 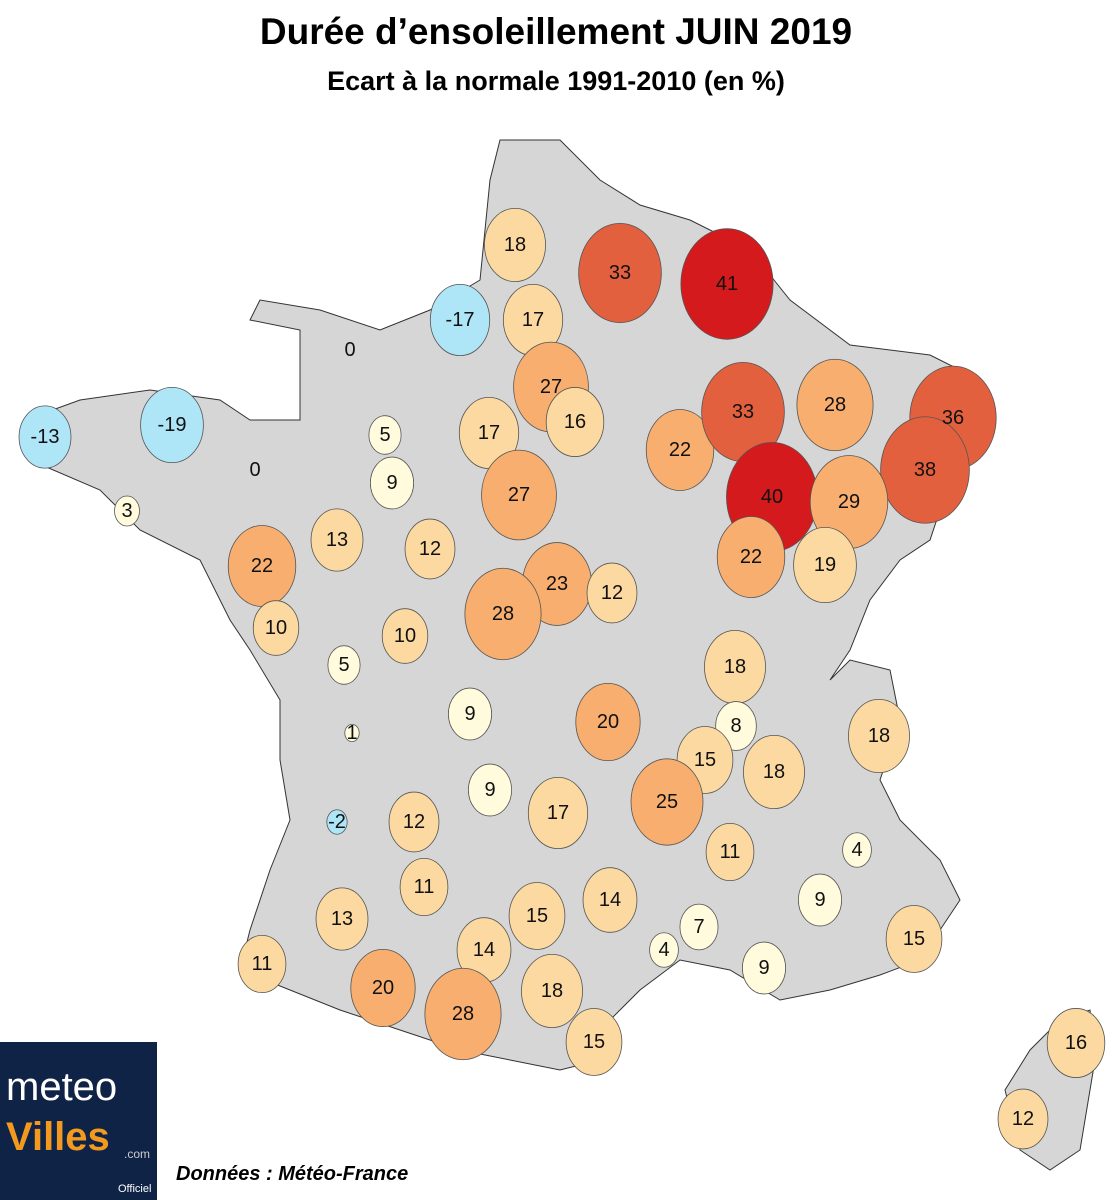 I want to click on station-value: 29, so click(x=849, y=502).